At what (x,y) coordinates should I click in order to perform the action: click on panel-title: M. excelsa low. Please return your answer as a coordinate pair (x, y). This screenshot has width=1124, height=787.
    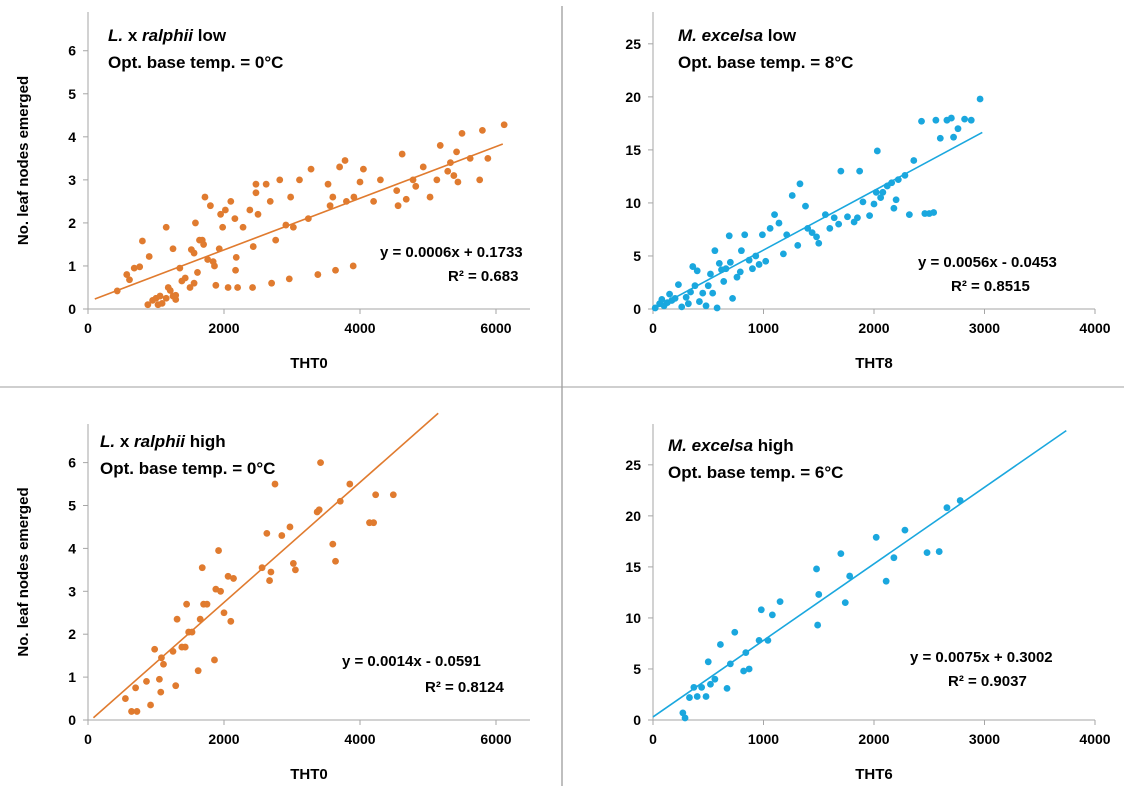
    Looking at the image, I should click on (737, 35).